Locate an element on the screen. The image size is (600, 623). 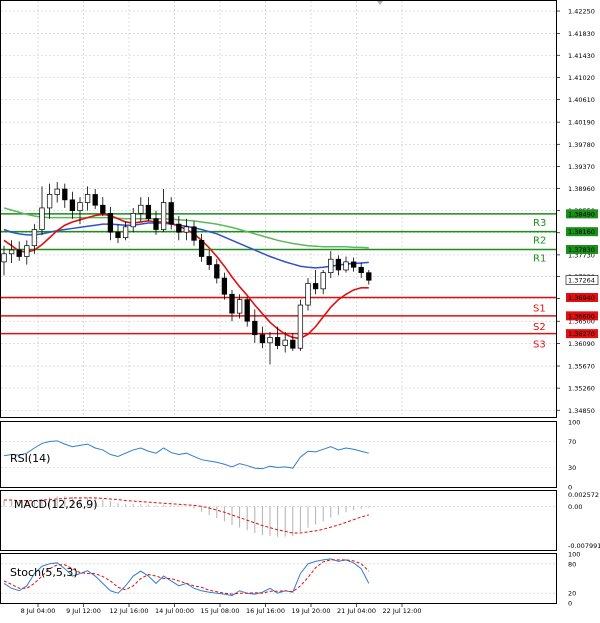
level-price-label-s3: 1.36270 is located at coordinates (581, 334).